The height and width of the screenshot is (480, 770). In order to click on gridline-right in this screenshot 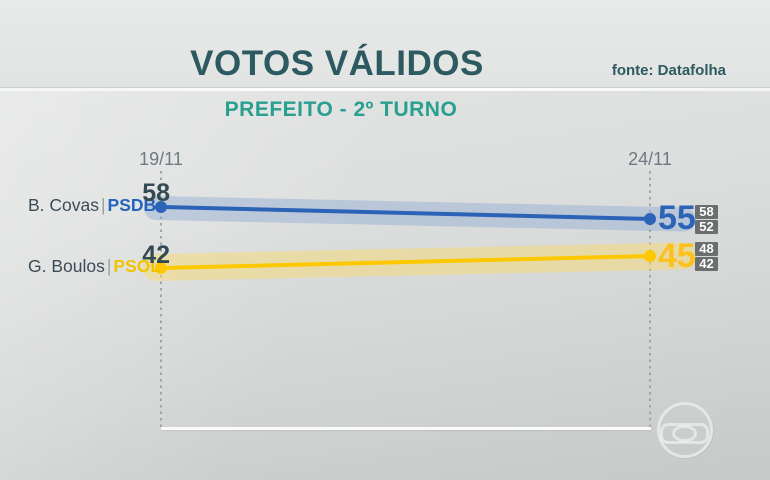, I will do `click(650, 299)`.